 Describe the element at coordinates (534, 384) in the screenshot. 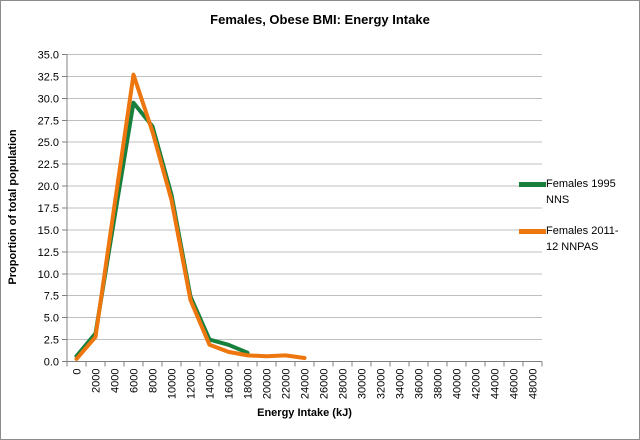

I see `x-tick-label: 48000` at that location.